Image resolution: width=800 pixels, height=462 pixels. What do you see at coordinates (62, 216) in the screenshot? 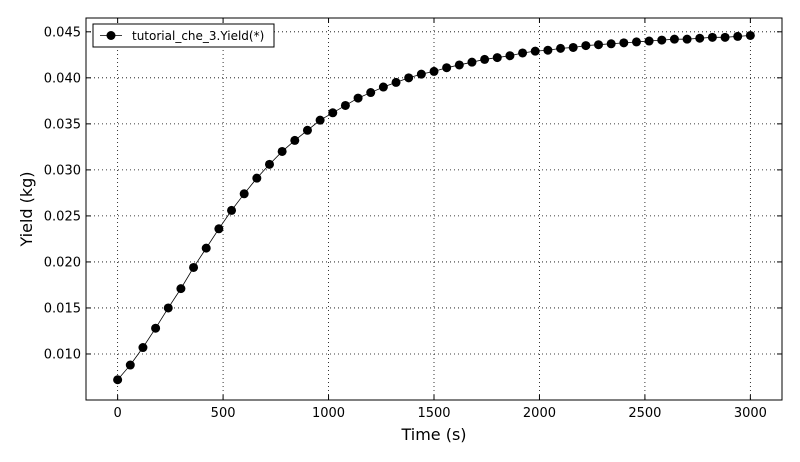
I see `y-tick-label: 0.025` at bounding box center [62, 216].